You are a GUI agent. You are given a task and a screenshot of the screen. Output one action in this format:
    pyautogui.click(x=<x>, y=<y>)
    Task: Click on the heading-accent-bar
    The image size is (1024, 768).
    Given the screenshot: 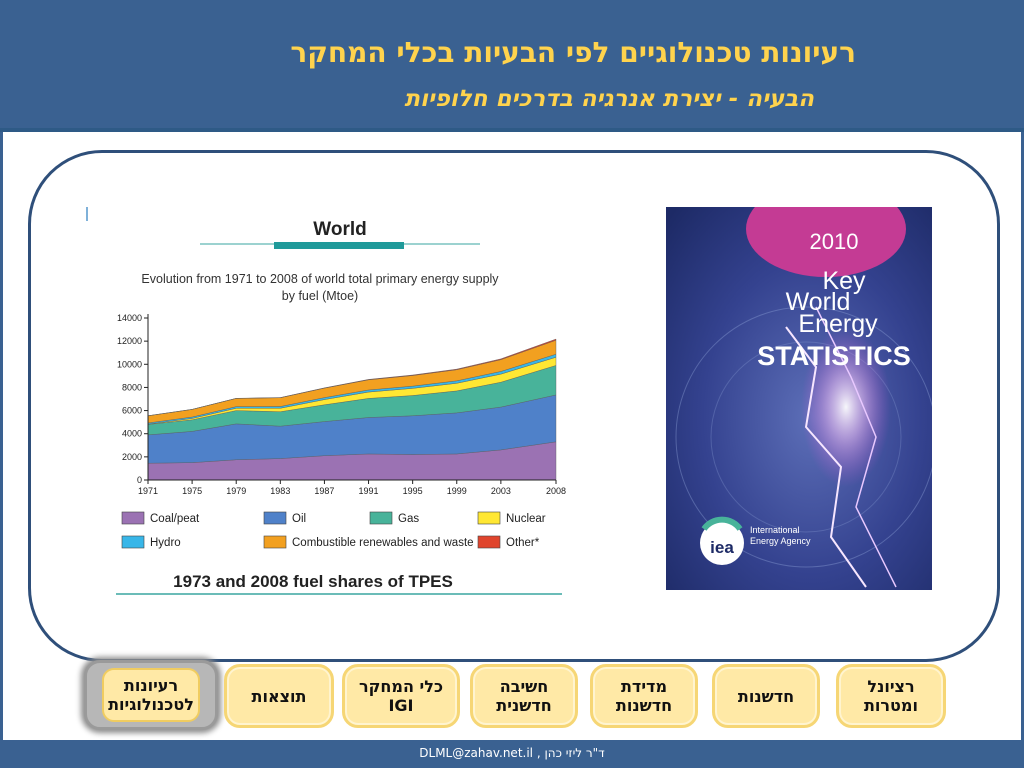 What is the action you would take?
    pyautogui.click(x=339, y=245)
    